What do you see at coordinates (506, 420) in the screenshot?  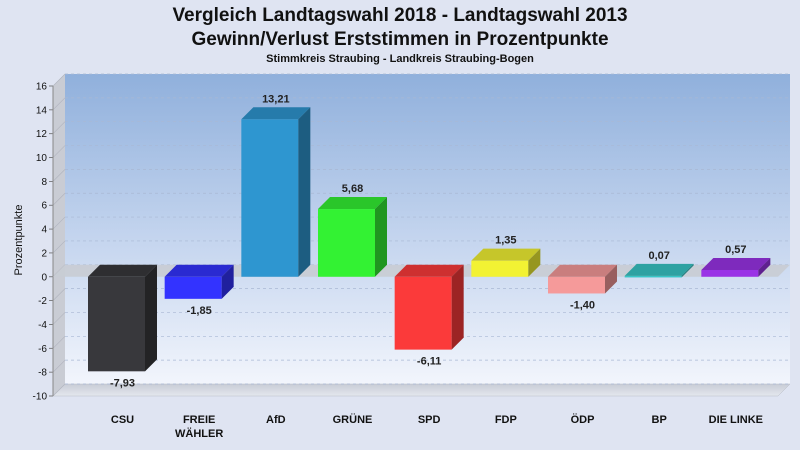 I see `x-tick-label: FDP` at bounding box center [506, 420].